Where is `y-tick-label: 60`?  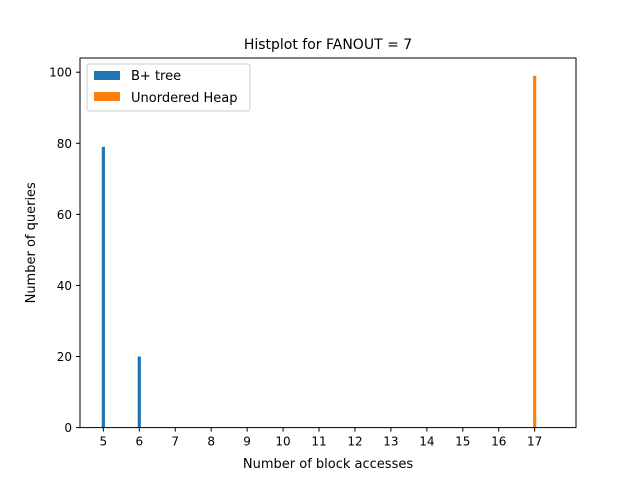 y-tick-label: 60 is located at coordinates (64, 215).